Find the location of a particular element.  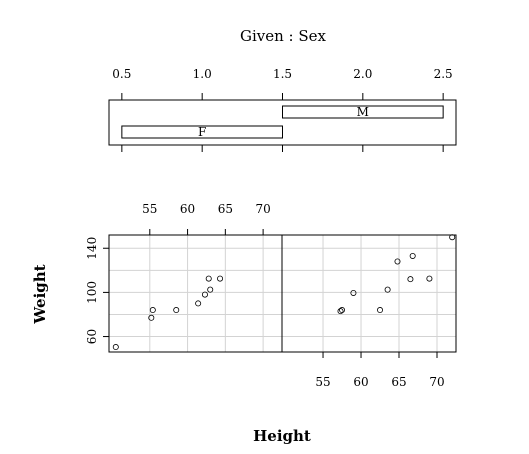

given-tick-label: 2.5 is located at coordinates (443, 74).